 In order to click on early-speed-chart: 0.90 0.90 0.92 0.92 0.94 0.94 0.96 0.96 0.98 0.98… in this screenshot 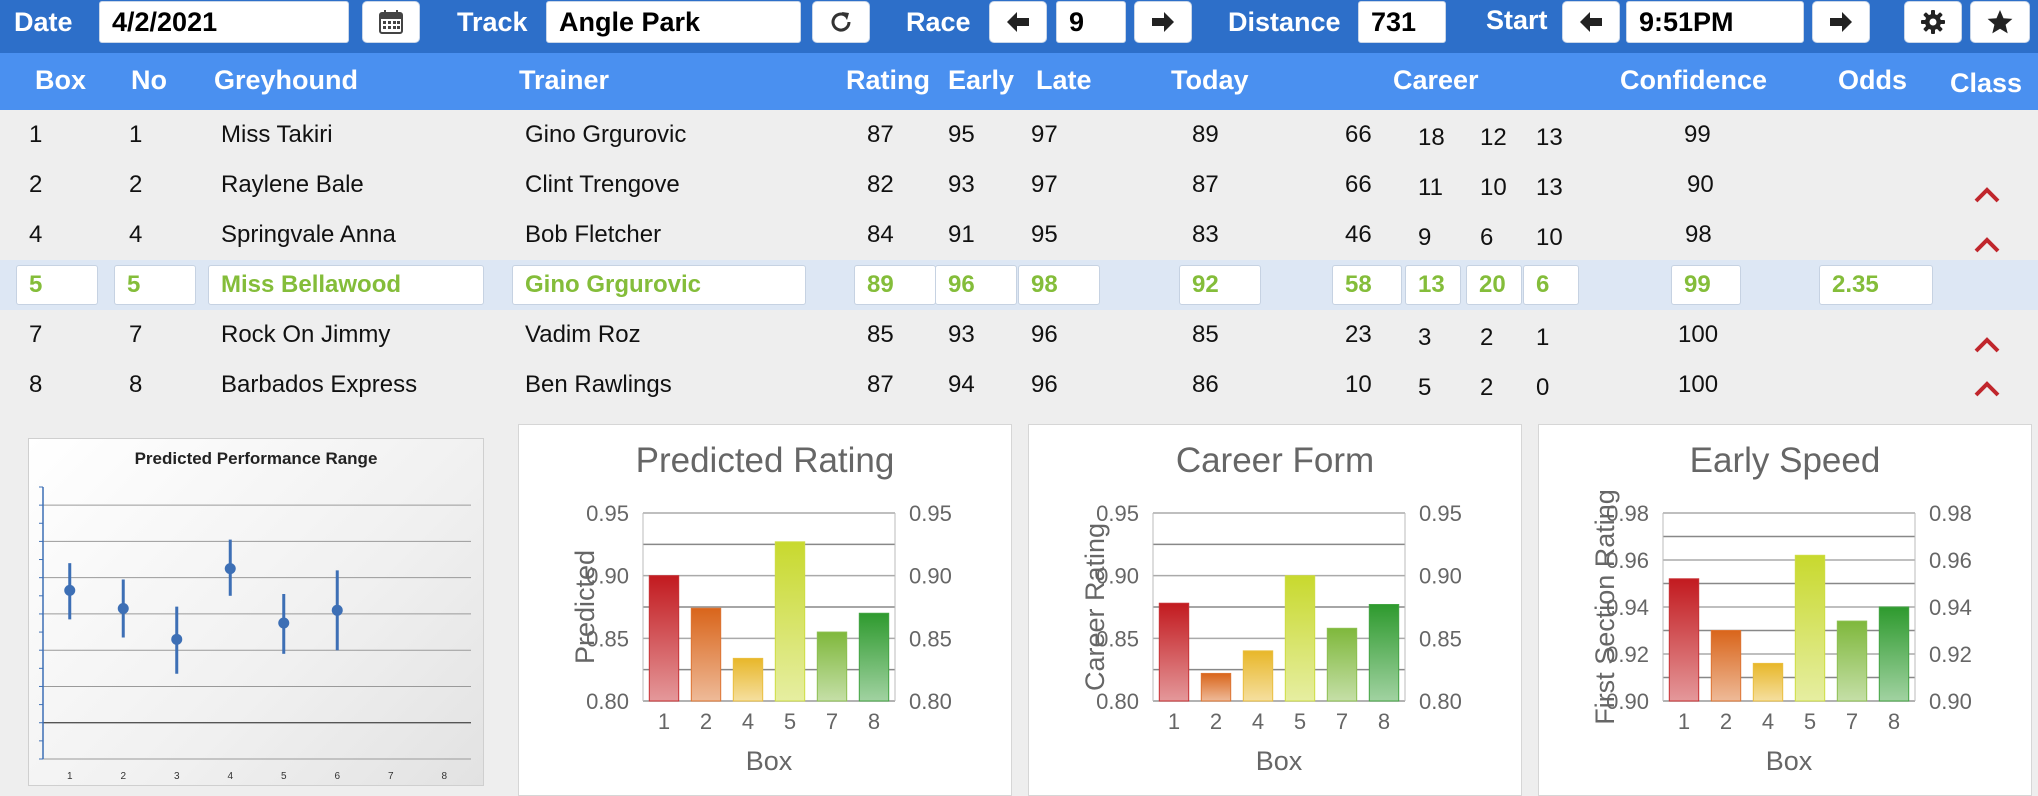, I will do `click(1781, 632)`.